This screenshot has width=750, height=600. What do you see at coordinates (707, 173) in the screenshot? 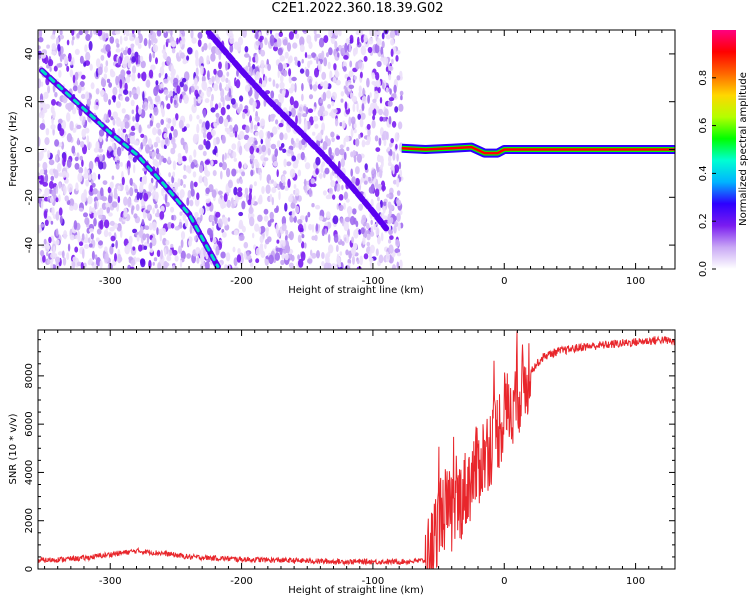
I see `colorbar-ticks: 0.0 0.2 0.4 0.6 0.8` at bounding box center [707, 173].